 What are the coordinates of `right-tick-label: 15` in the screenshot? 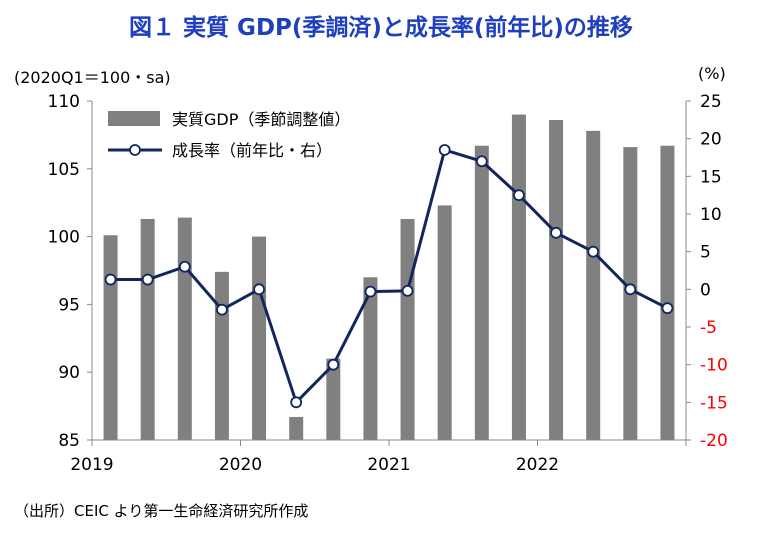 It's located at (711, 177).